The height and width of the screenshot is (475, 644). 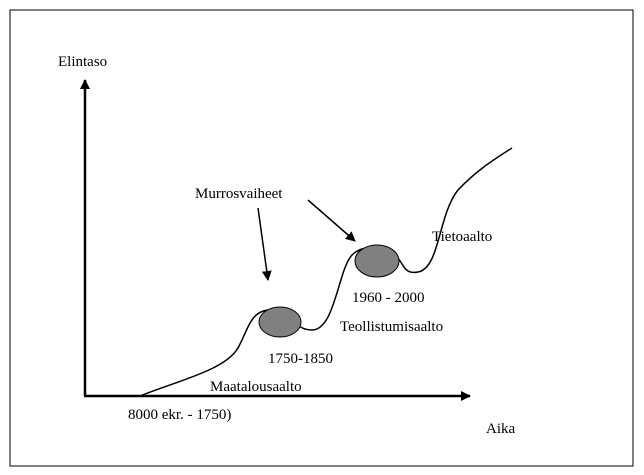 I want to click on y-axis-label: Elintaso, so click(x=82, y=62).